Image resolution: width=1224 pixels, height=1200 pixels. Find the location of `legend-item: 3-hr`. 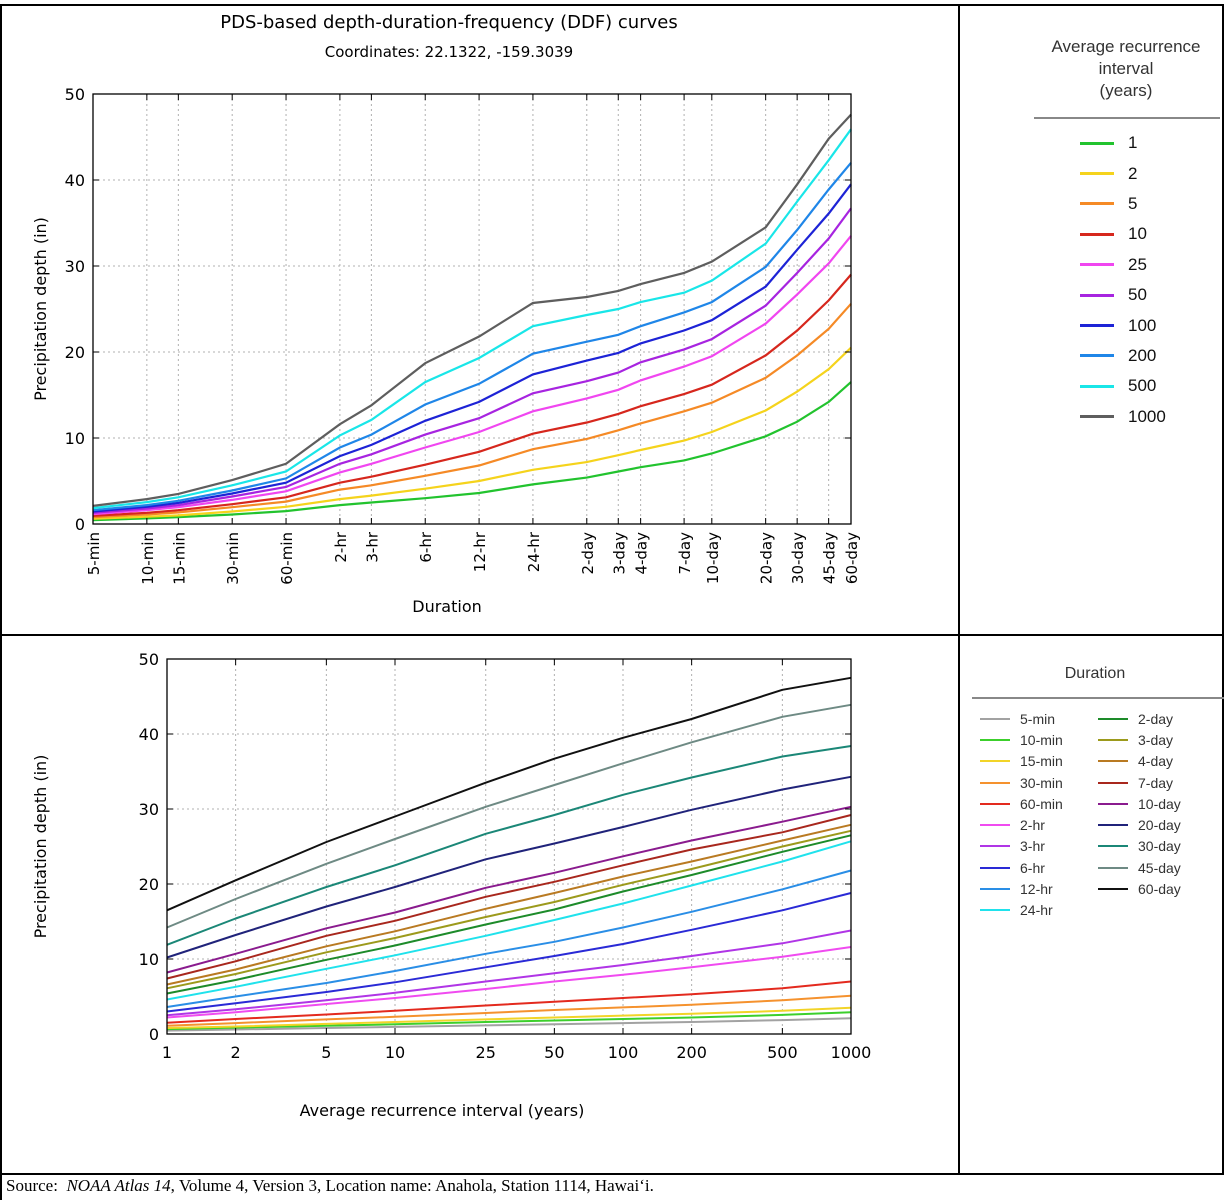

legend-item: 3-hr is located at coordinates (1021, 846).